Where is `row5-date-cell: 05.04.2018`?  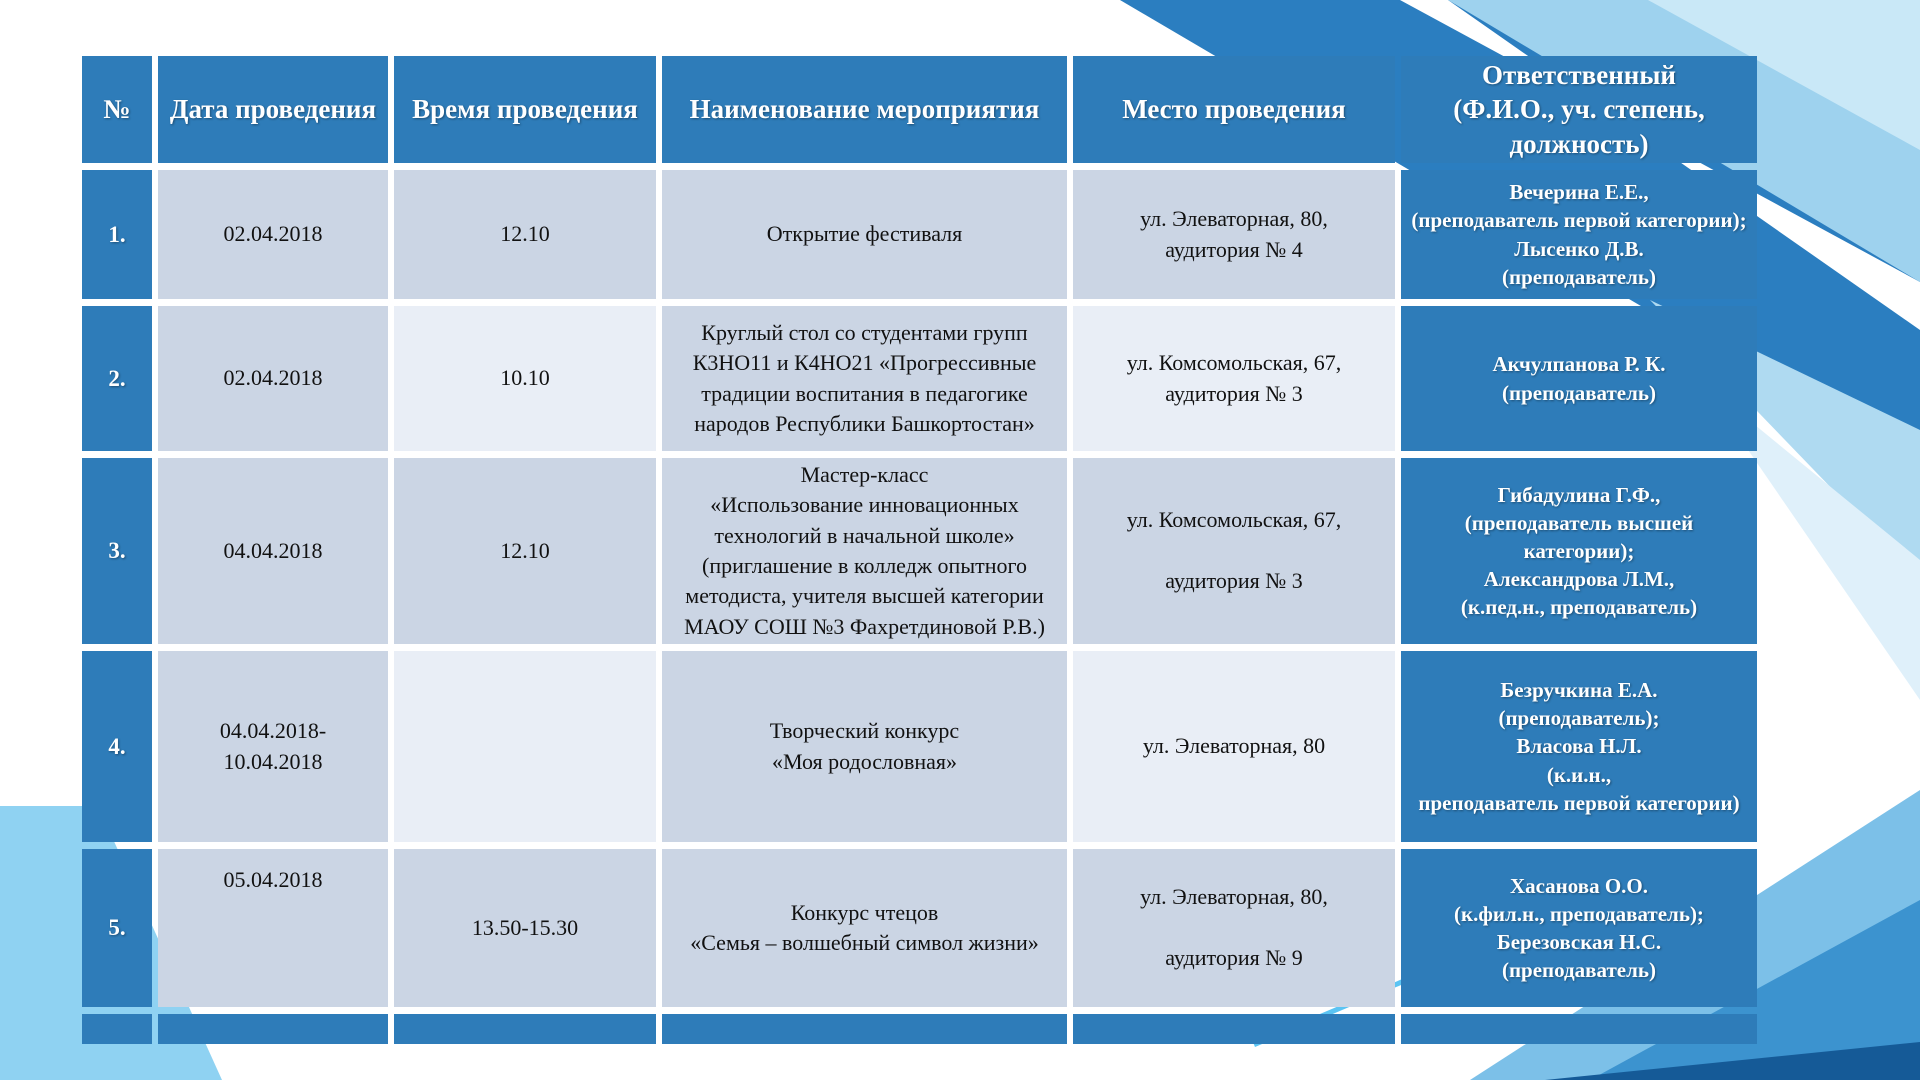 row5-date-cell: 05.04.2018 is located at coordinates (273, 928).